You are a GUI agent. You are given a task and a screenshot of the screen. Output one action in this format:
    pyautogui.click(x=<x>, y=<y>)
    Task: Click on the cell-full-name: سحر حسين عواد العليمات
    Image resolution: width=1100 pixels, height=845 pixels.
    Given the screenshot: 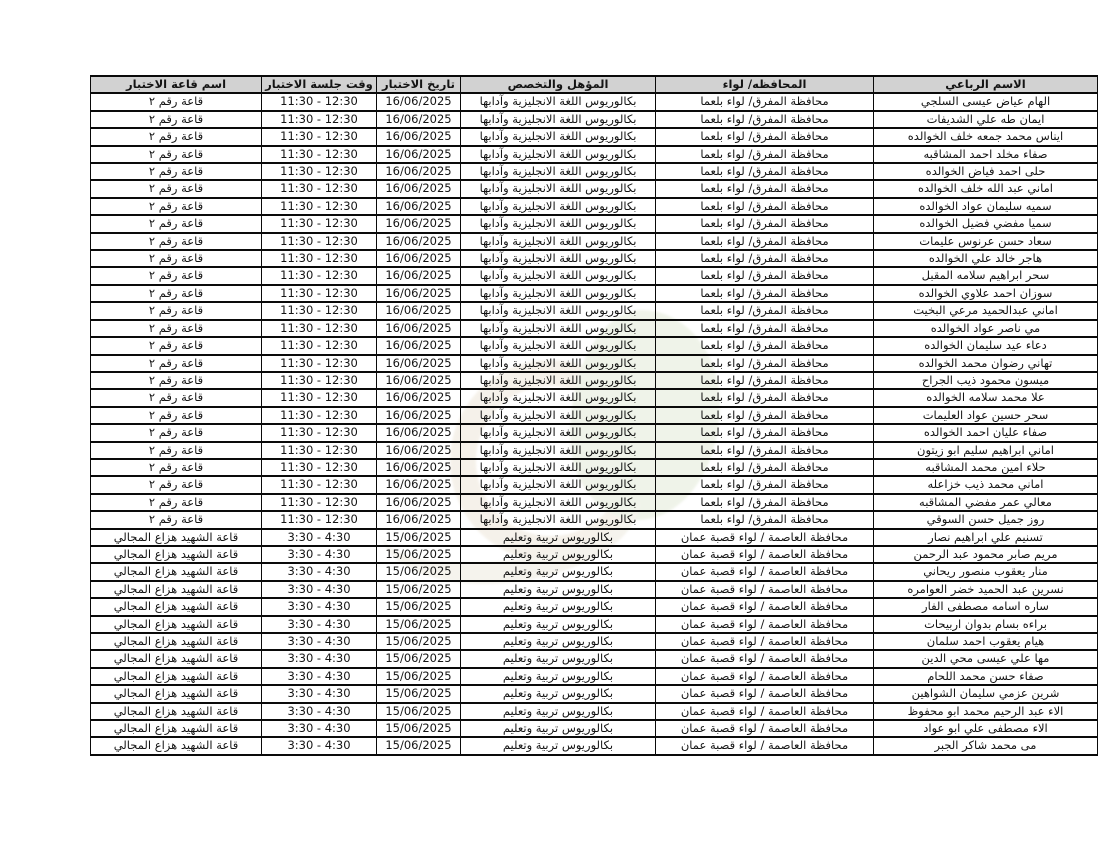 What is the action you would take?
    pyautogui.click(x=985, y=415)
    